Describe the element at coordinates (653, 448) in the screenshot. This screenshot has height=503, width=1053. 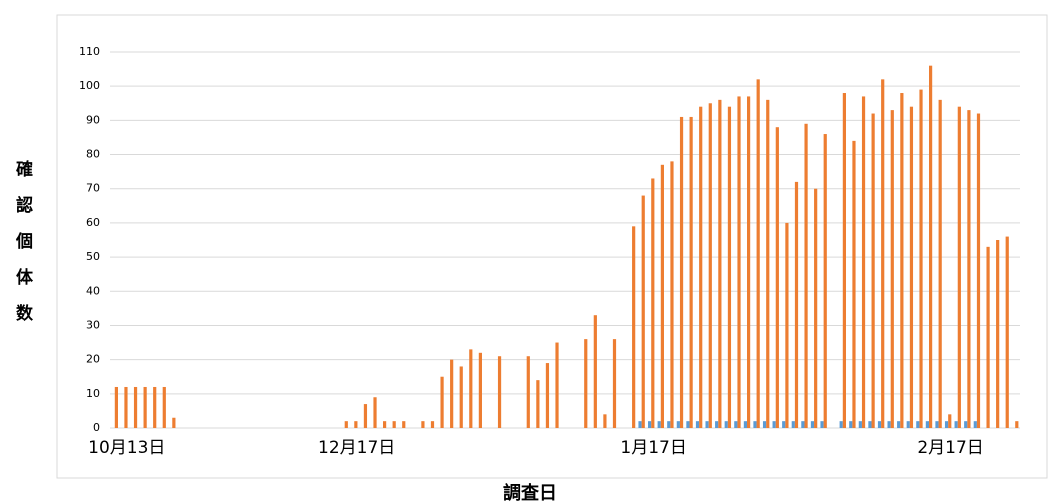
I see `x-tick-label: 1月17日` at that location.